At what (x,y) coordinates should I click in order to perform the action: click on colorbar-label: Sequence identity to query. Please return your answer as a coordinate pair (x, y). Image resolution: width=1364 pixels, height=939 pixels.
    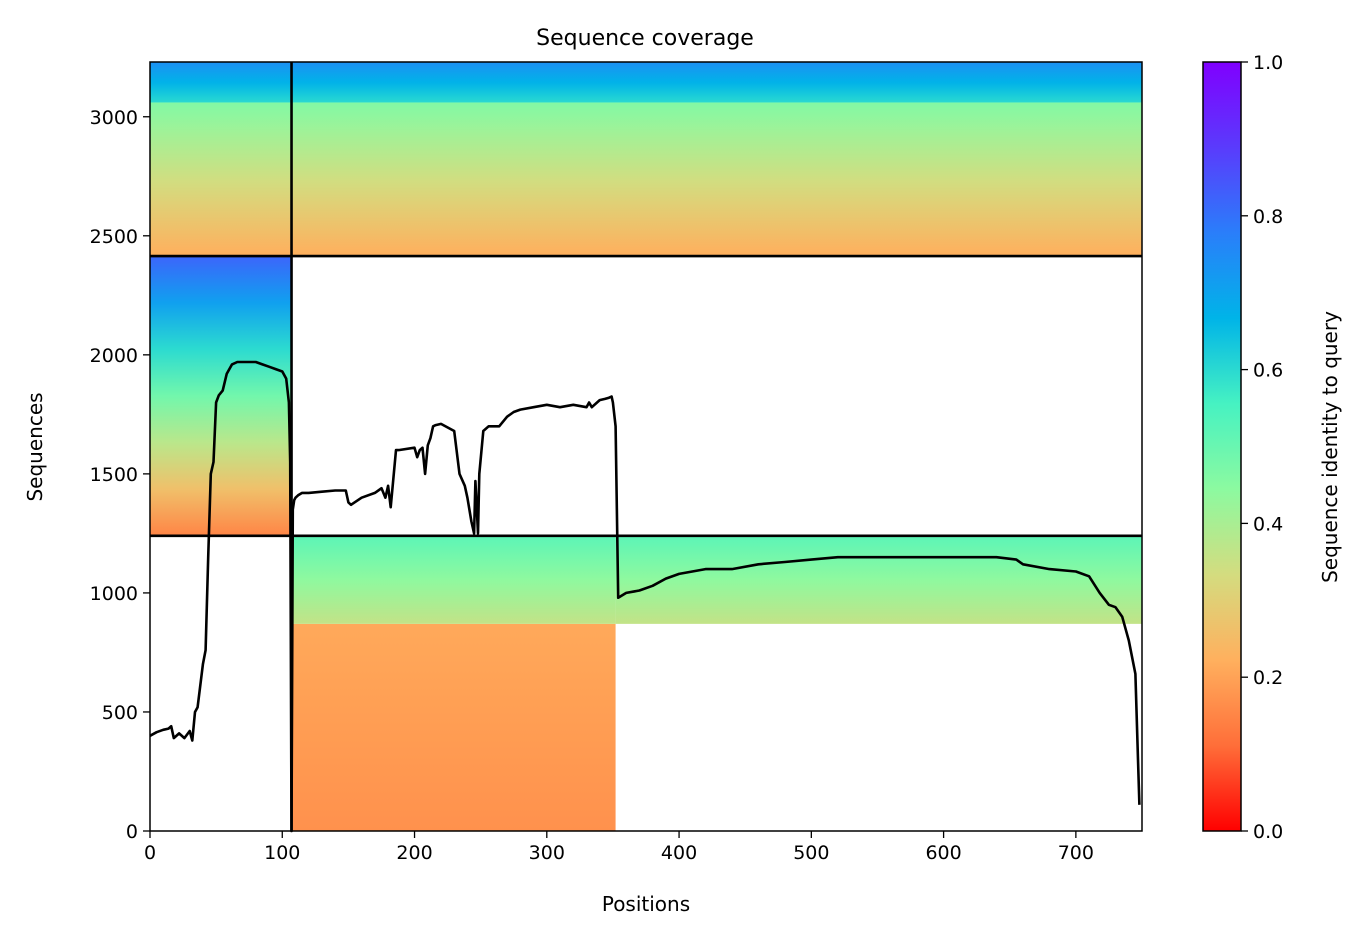
    Looking at the image, I should click on (1330, 447).